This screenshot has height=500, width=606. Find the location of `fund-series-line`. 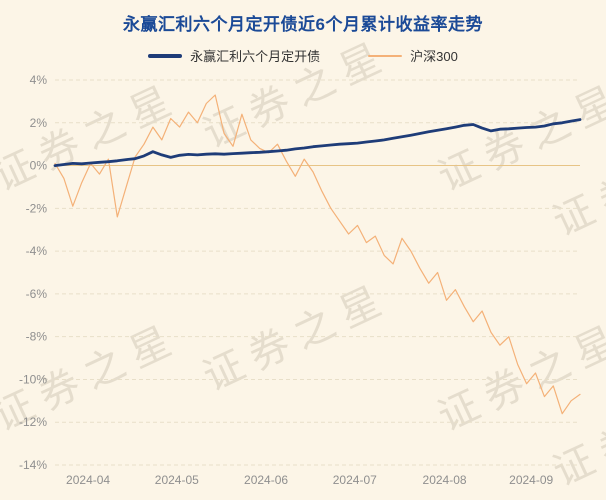

fund-series-line is located at coordinates (317, 143).